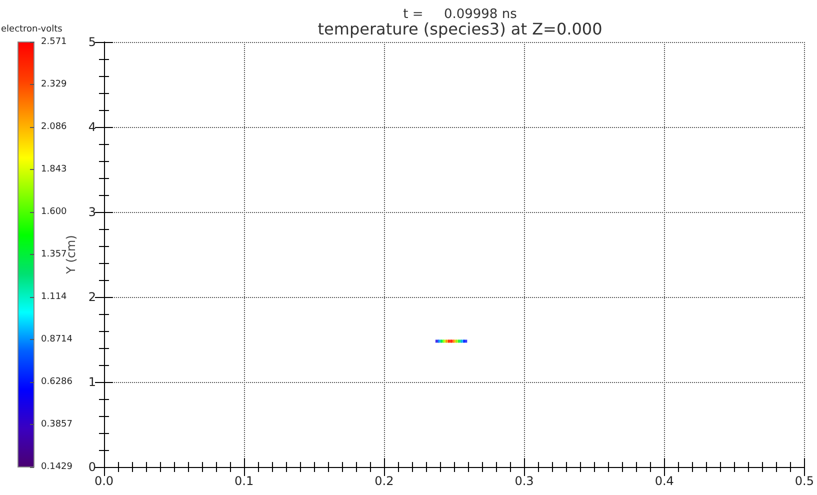  Describe the element at coordinates (384, 481) in the screenshot. I see `x-tick-label: 0.2` at that location.